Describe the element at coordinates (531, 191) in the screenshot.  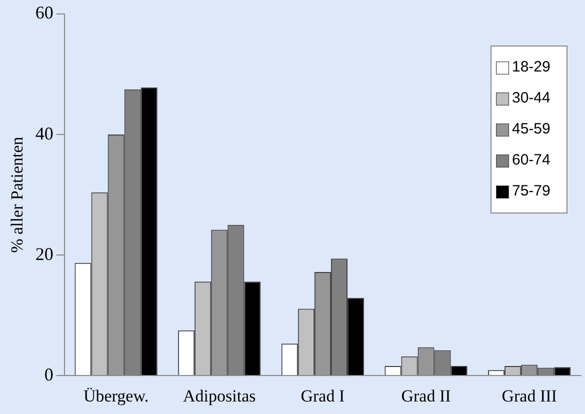
I see `legend-label: 75-79` at that location.